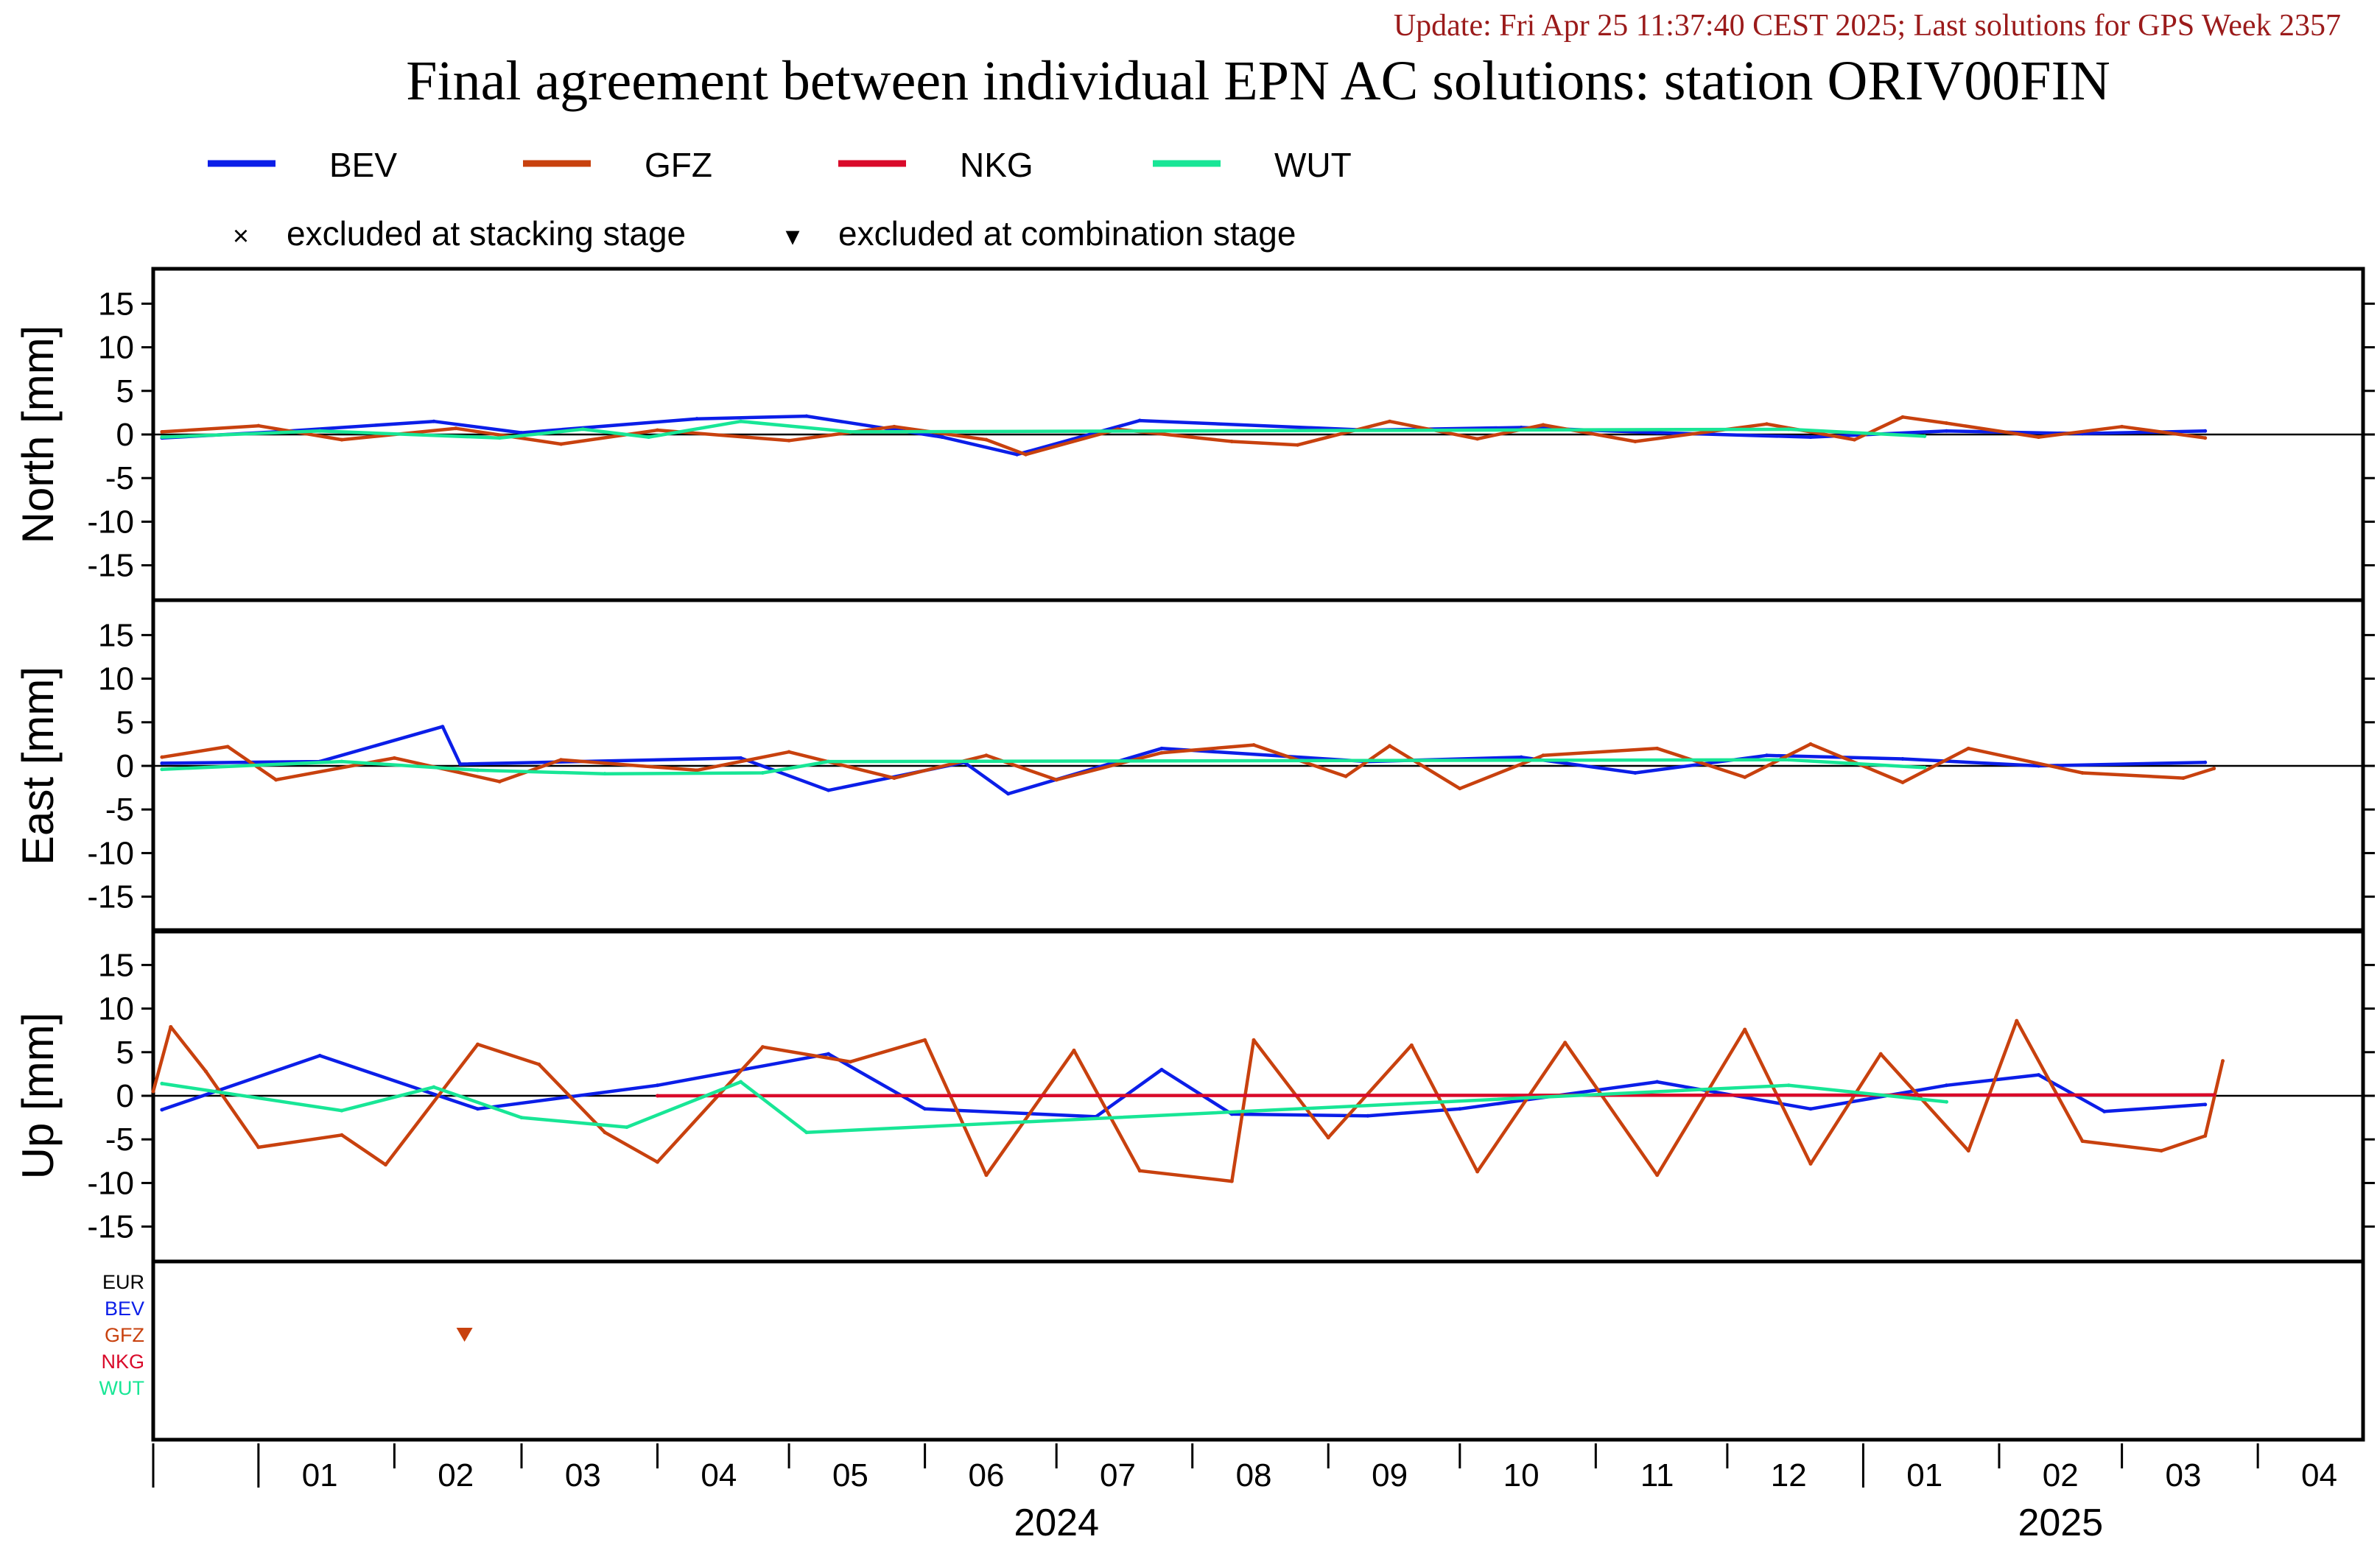  I want to click on point-nkg, so click(2214, 1095).